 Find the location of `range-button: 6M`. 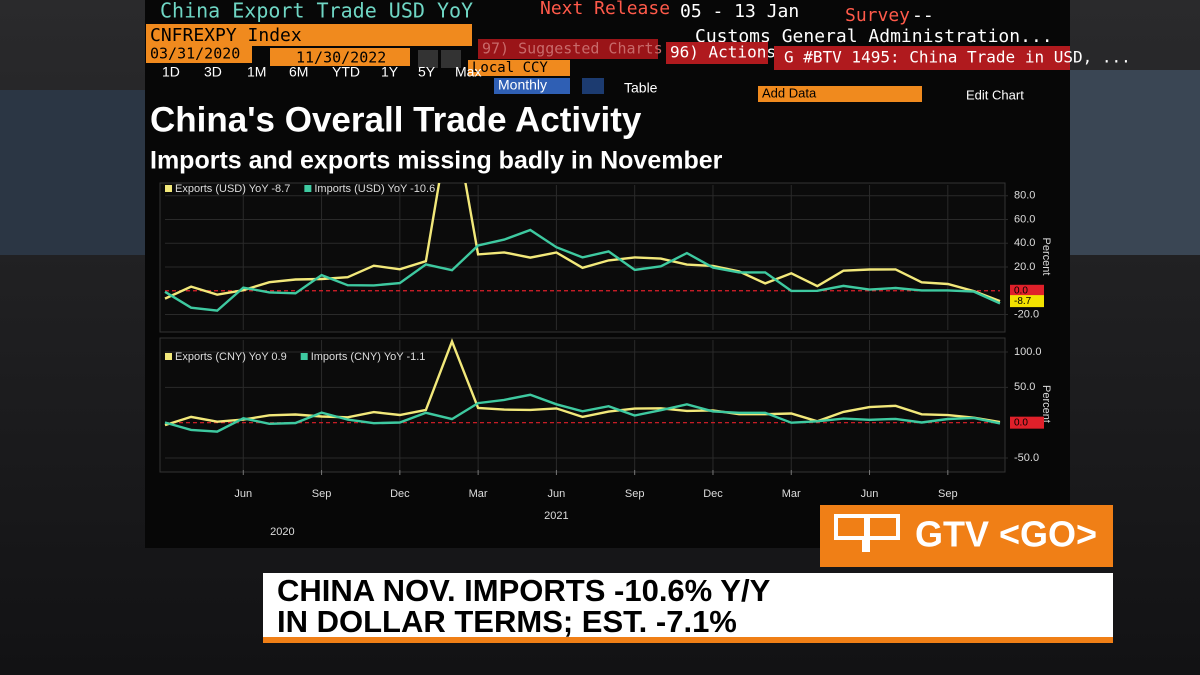

range-button: 6M is located at coordinates (298, 72).